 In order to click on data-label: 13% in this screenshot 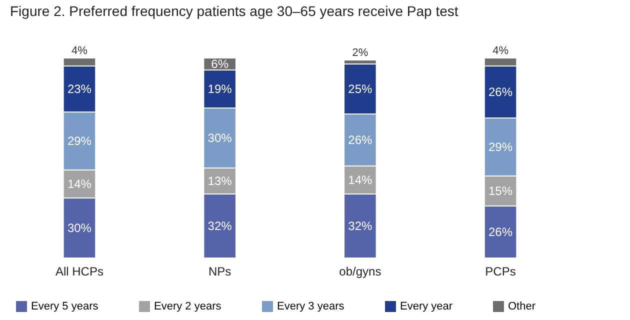, I will do `click(220, 181)`.